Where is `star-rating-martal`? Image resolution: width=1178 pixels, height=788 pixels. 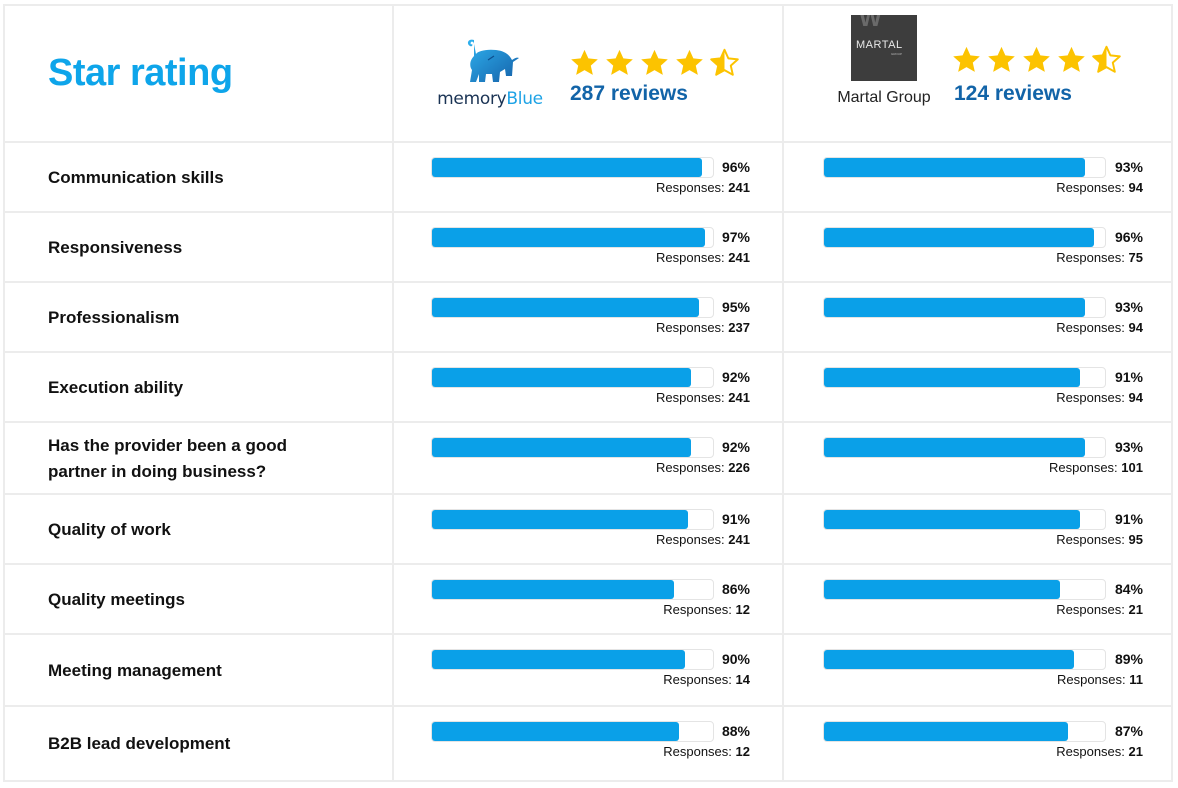
star-rating-martal is located at coordinates (1036, 59).